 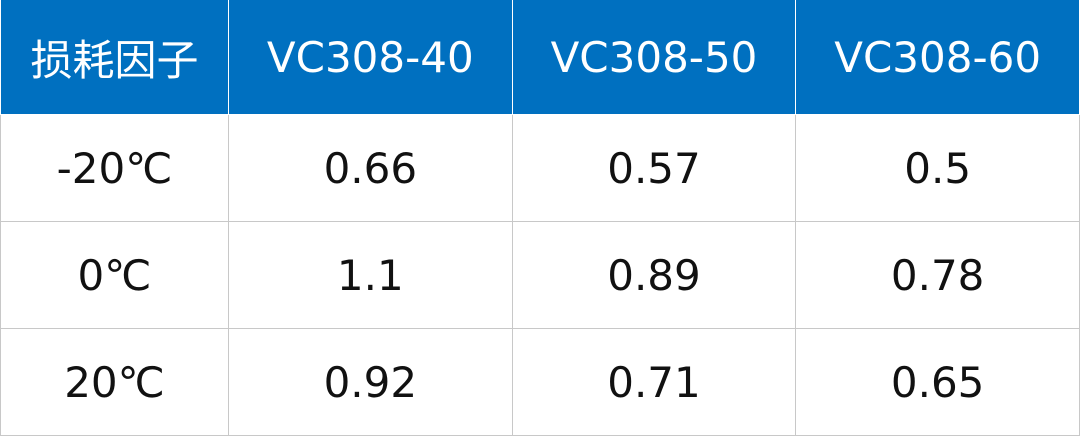 What do you see at coordinates (114, 382) in the screenshot?
I see `row-label: 20℃` at bounding box center [114, 382].